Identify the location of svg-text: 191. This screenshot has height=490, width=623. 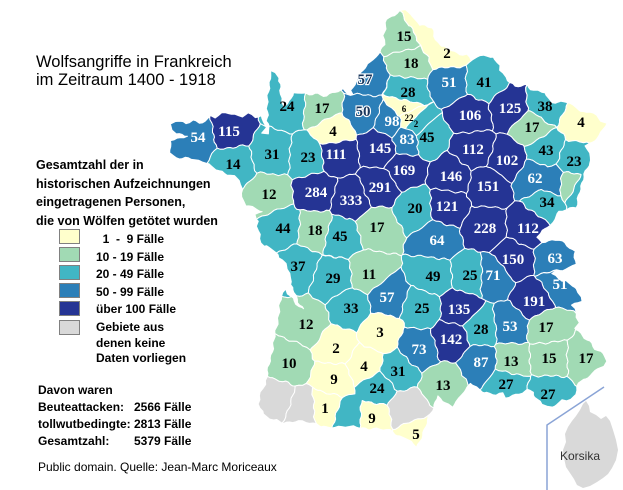
(534, 302).